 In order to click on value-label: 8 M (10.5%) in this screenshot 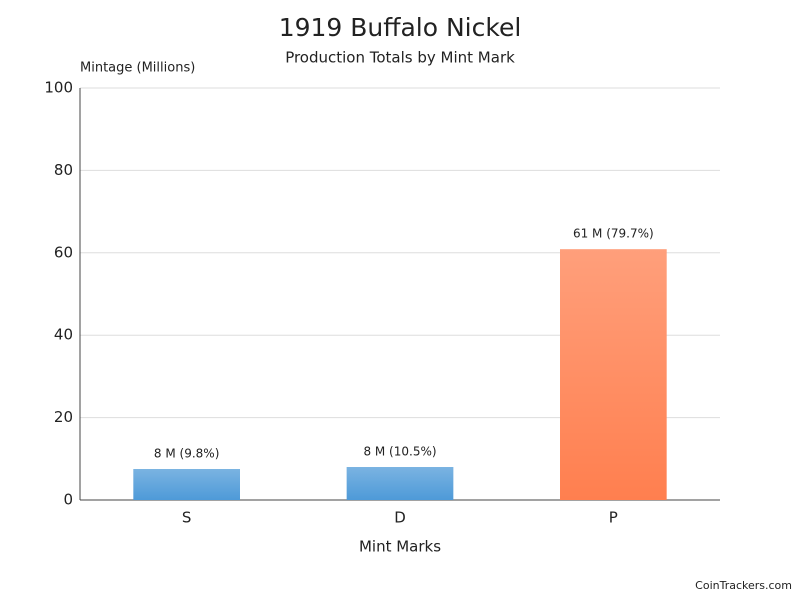, I will do `click(399, 452)`.